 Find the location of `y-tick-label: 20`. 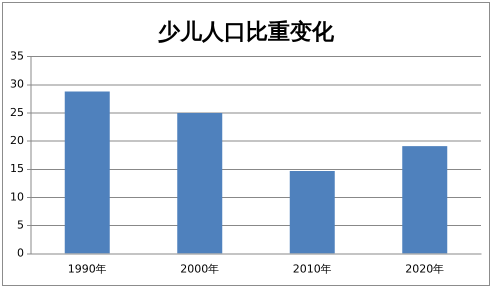

y-tick-label: 20 is located at coordinates (17, 140).